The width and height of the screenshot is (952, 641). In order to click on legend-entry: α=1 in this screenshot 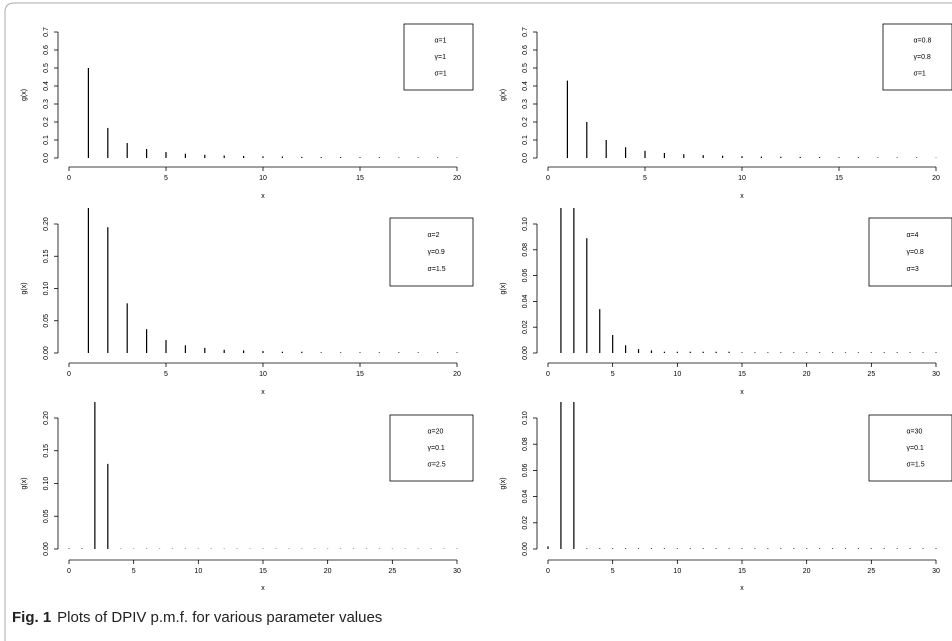, I will do `click(441, 40)`.